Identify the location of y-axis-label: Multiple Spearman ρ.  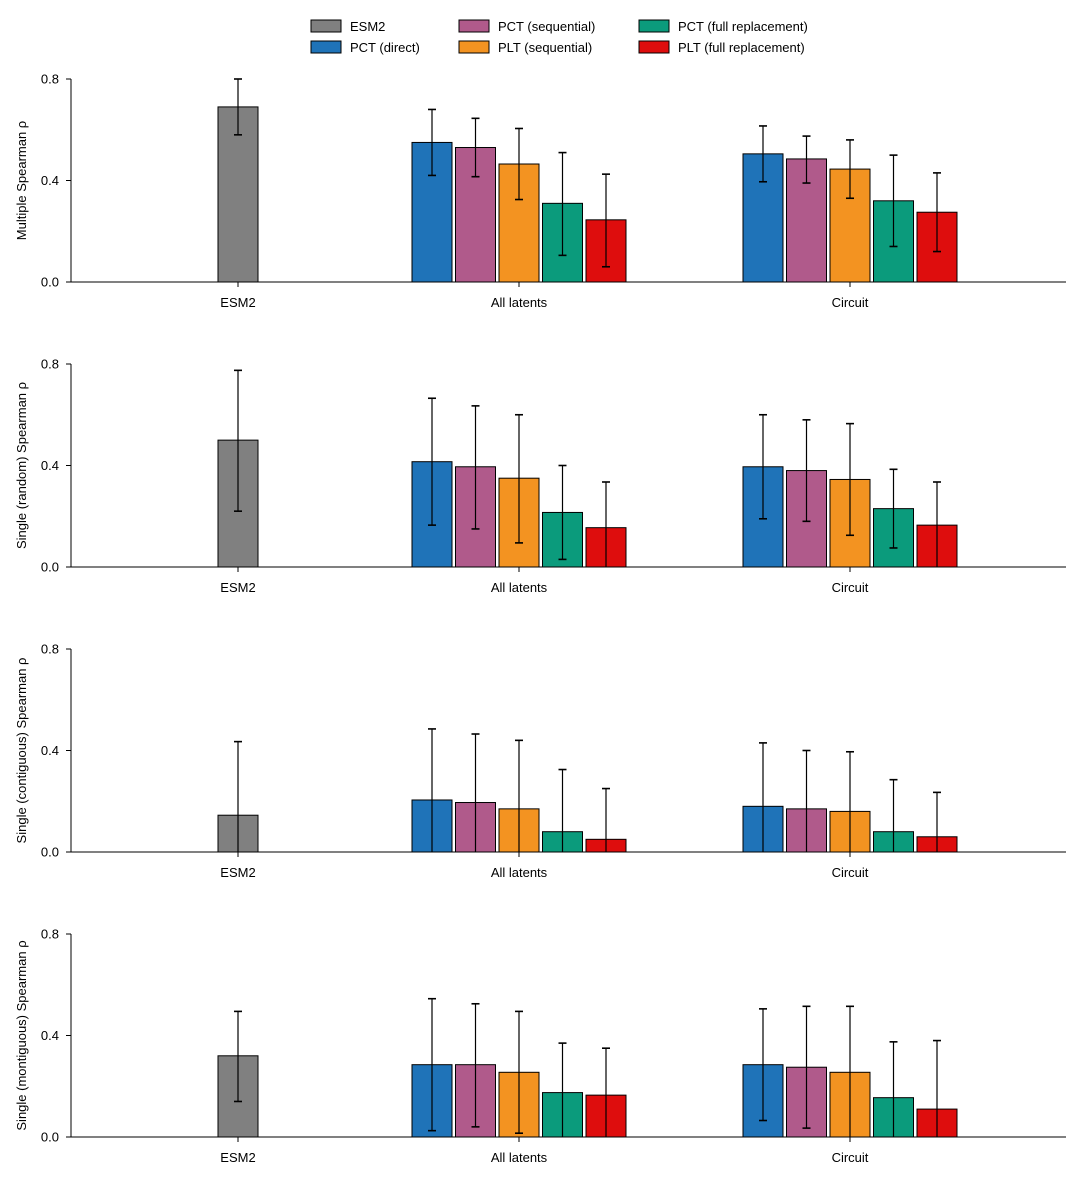
(21, 180).